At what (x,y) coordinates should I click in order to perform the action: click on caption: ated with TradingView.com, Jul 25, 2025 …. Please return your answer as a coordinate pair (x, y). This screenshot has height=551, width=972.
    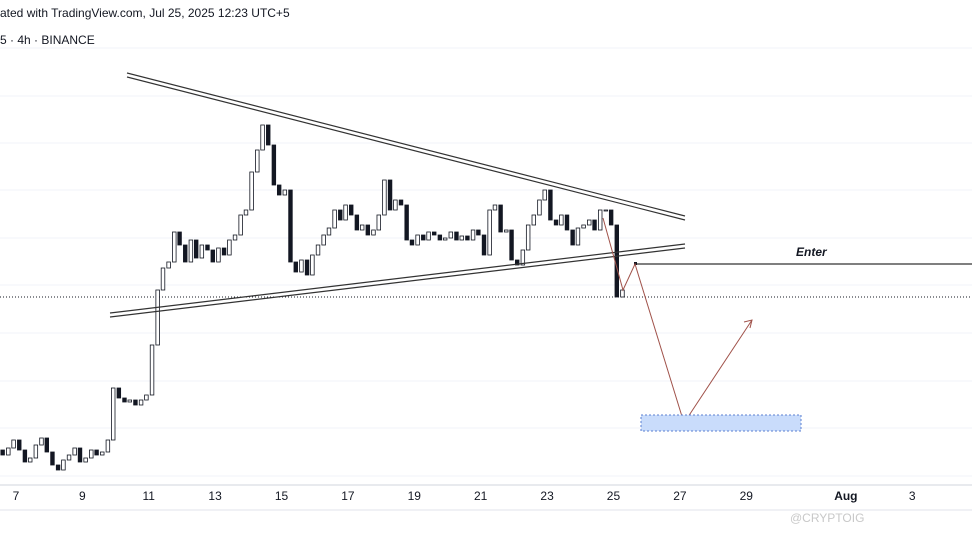
    Looking at the image, I should click on (145, 13).